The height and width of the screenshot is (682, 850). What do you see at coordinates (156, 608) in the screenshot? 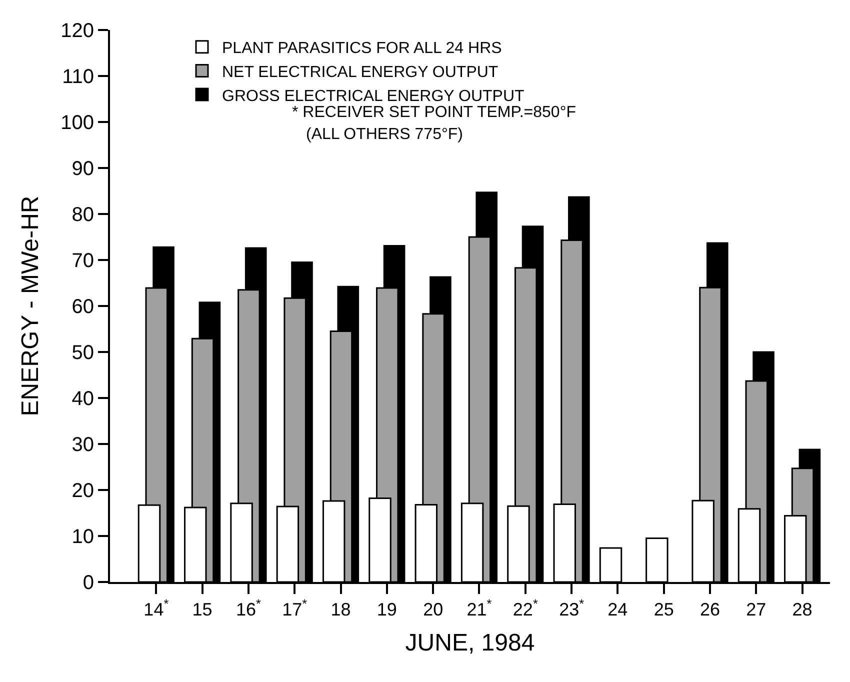
I see `x-tick-label: 14$^{*}$` at bounding box center [156, 608].